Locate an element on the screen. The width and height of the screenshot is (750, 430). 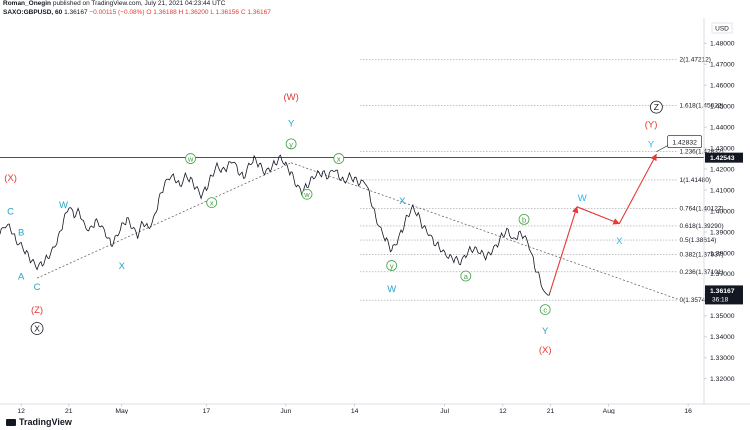
fib-level-label: 0(1.35748) is located at coordinates (695, 300).